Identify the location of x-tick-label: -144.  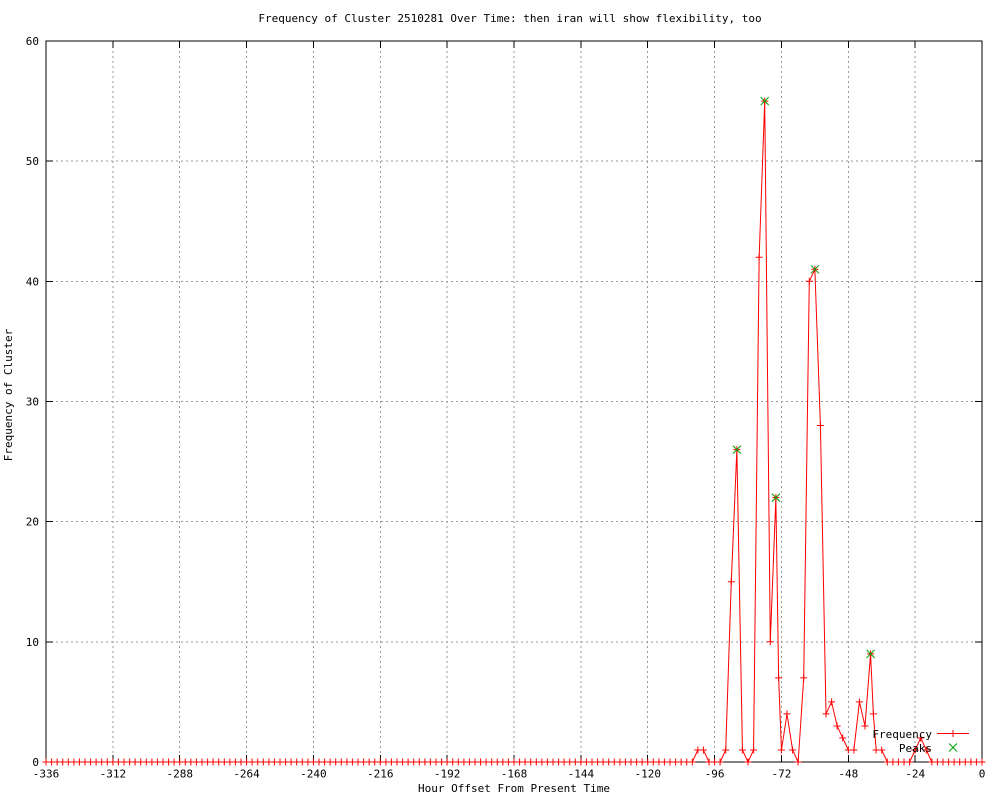
(581, 774).